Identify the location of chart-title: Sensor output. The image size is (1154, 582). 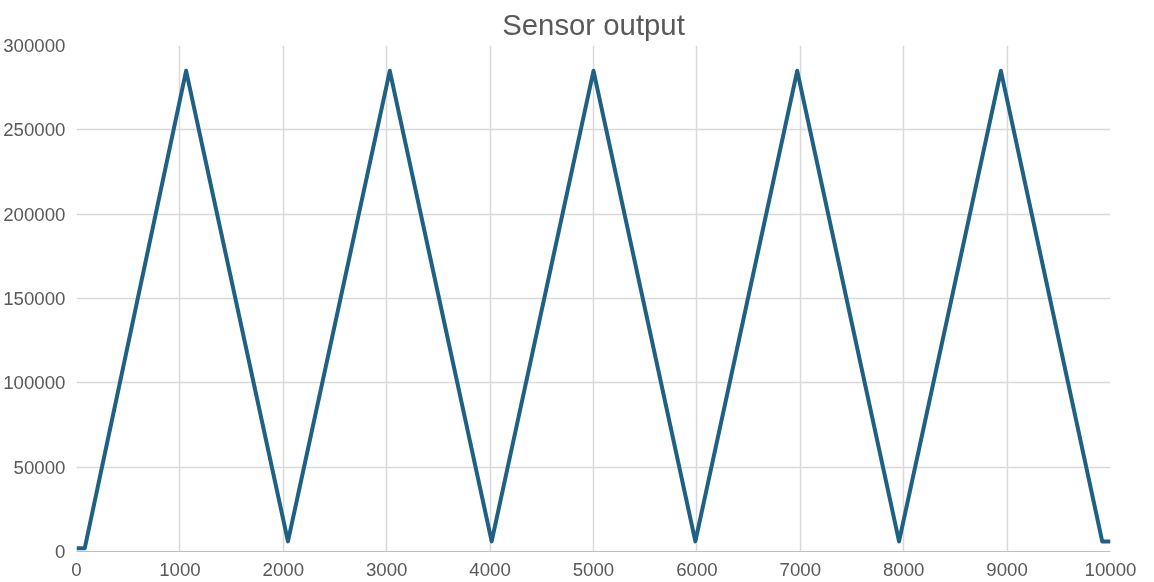
(593, 24).